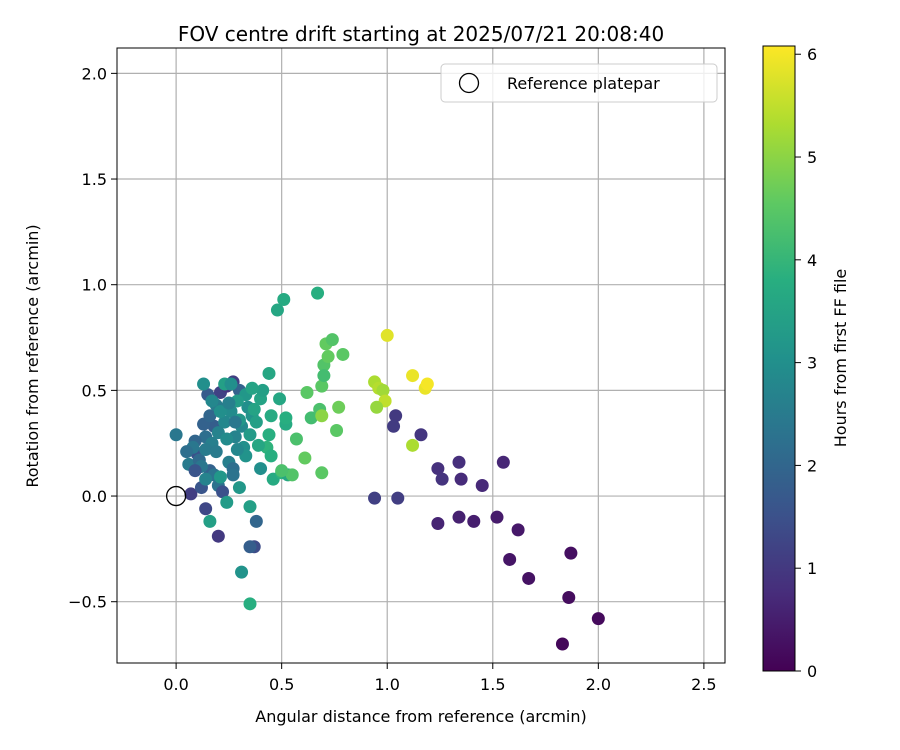 This screenshot has width=900, height=750. What do you see at coordinates (812, 671) in the screenshot?
I see `colorbar-tick-label: 0` at bounding box center [812, 671].